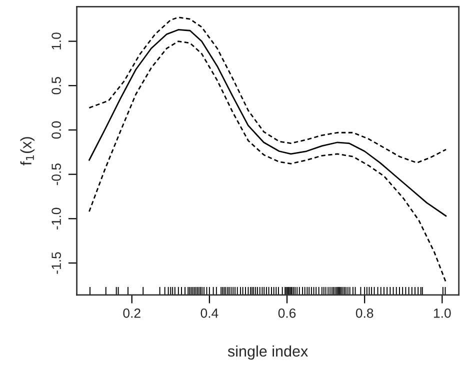 The image size is (474, 371). I want to click on y-tick-label: 0.0, so click(56, 130).